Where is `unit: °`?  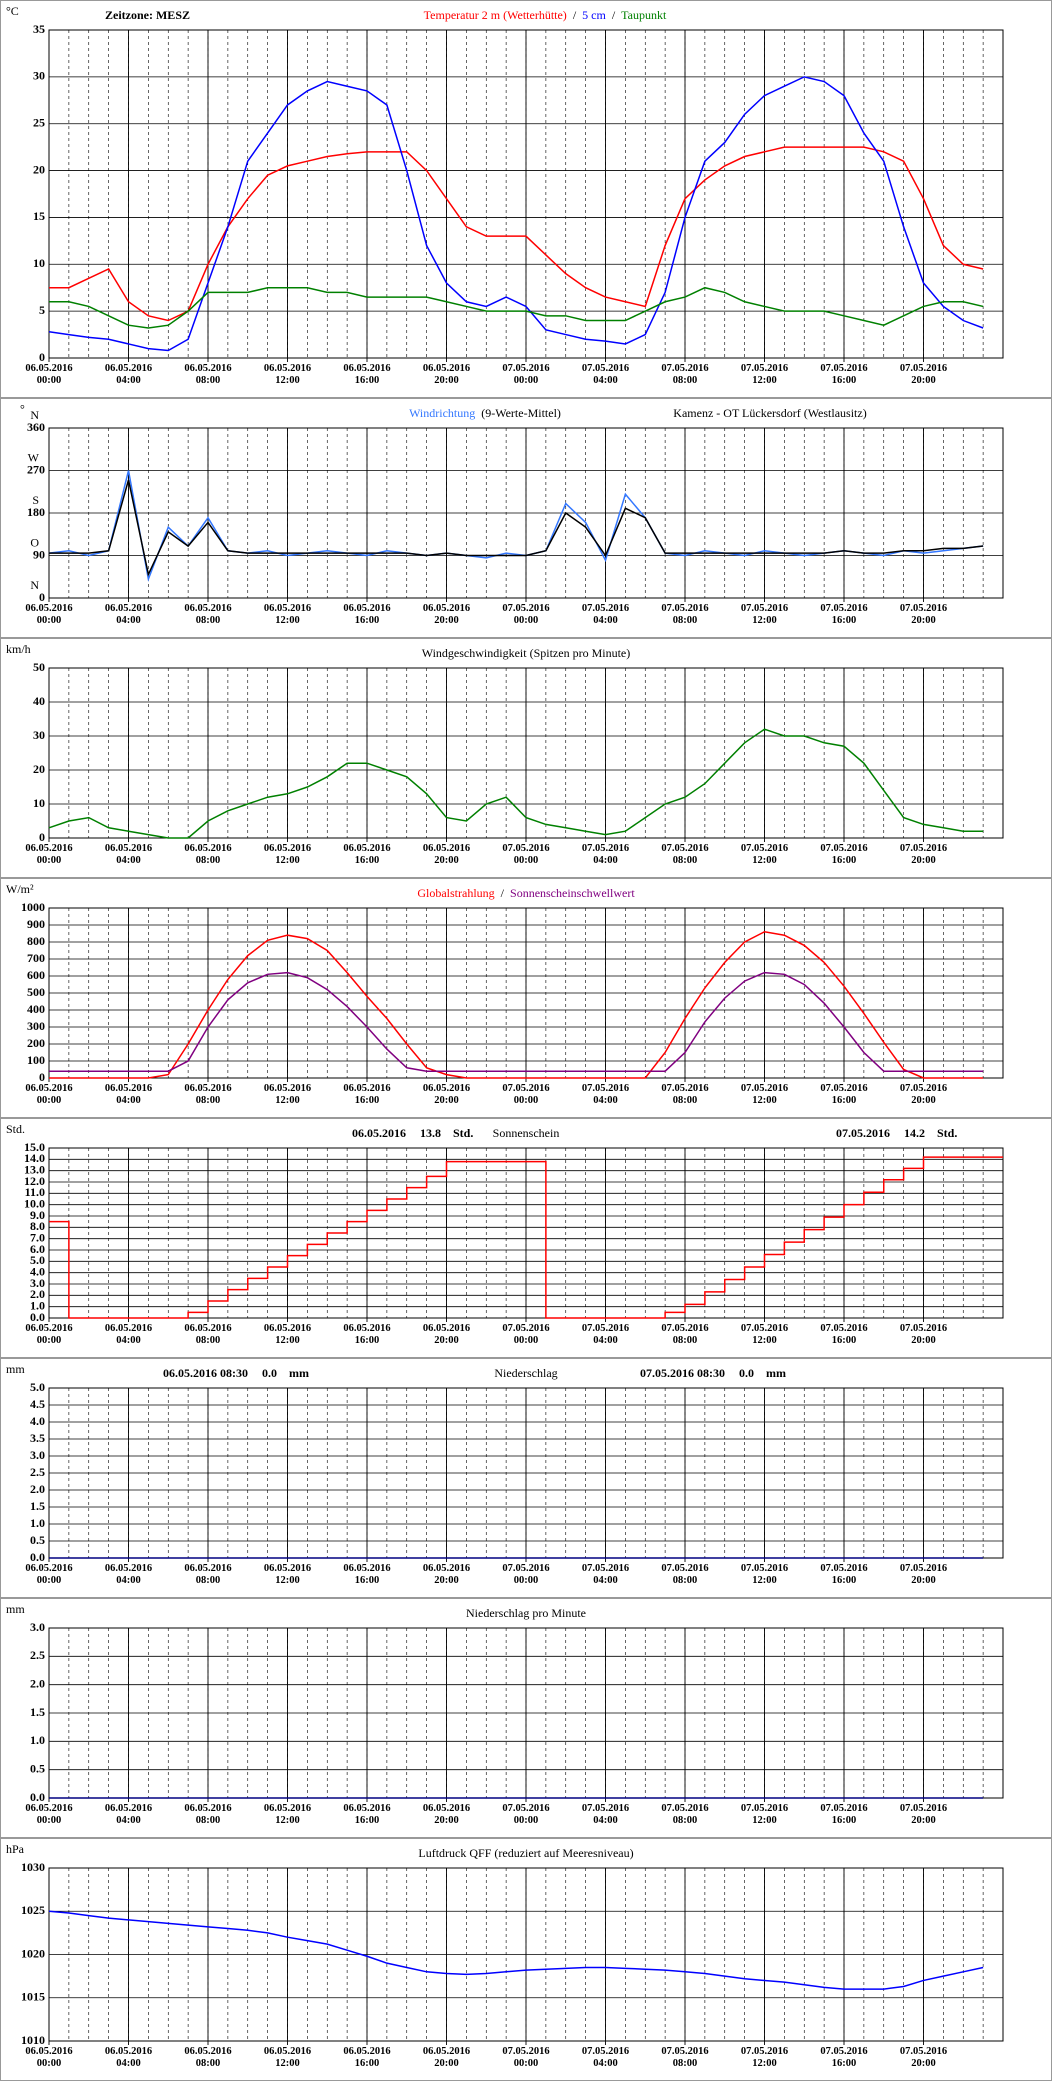
unit: ° is located at coordinates (22, 409).